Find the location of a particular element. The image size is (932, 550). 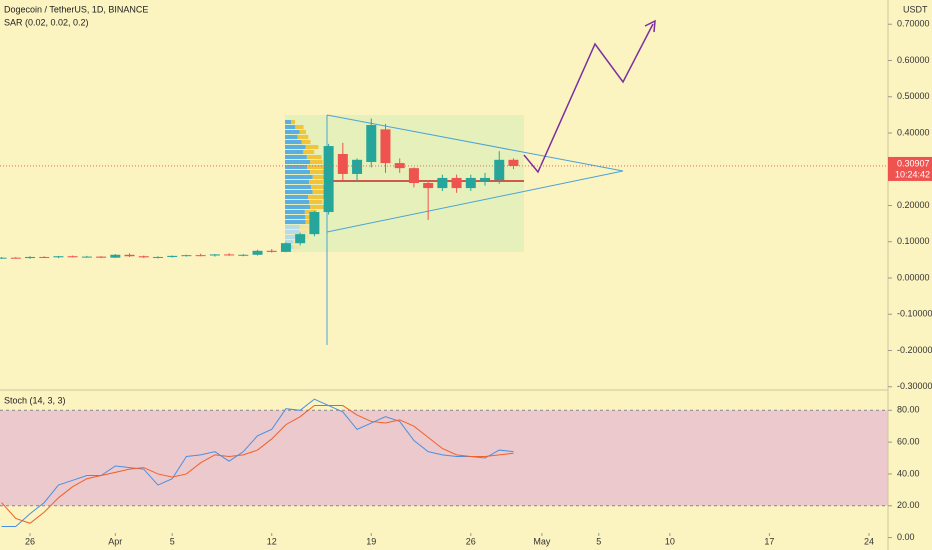

price-tag-label: 0.30907 is located at coordinates (913, 163).